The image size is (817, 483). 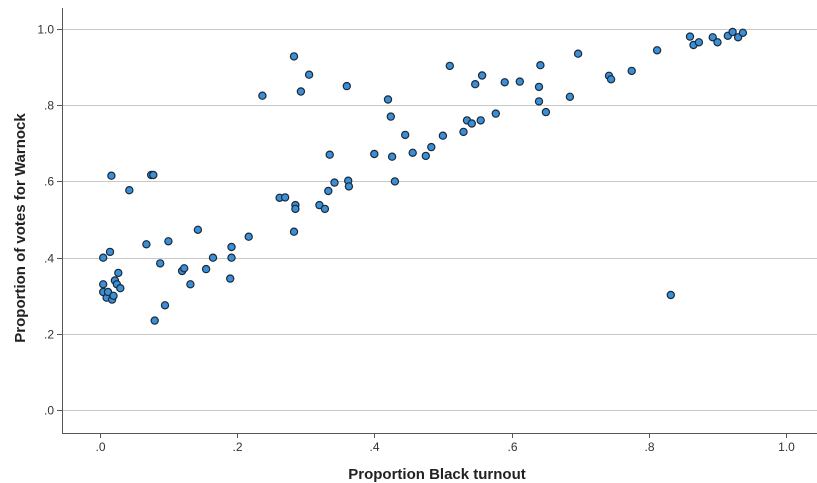 What do you see at coordinates (437, 474) in the screenshot?
I see `x-axis-title: Proportion Black turnout` at bounding box center [437, 474].